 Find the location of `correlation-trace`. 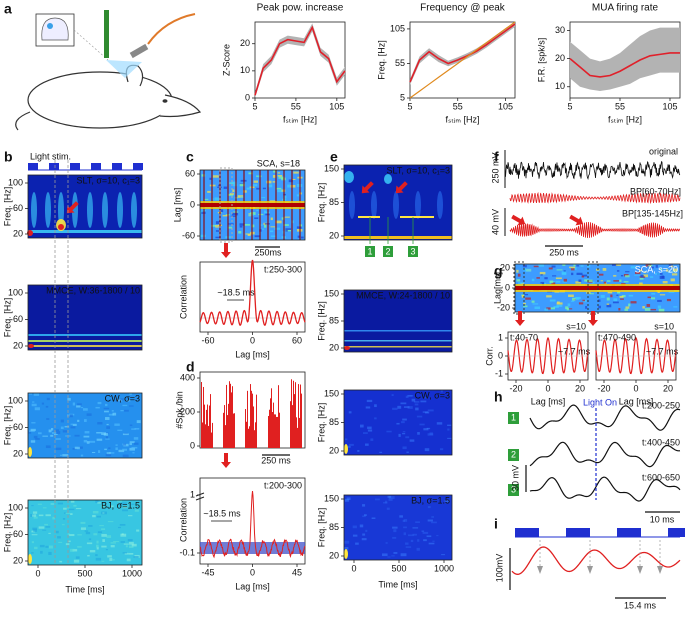

correlation-trace is located at coordinates (636, 355).